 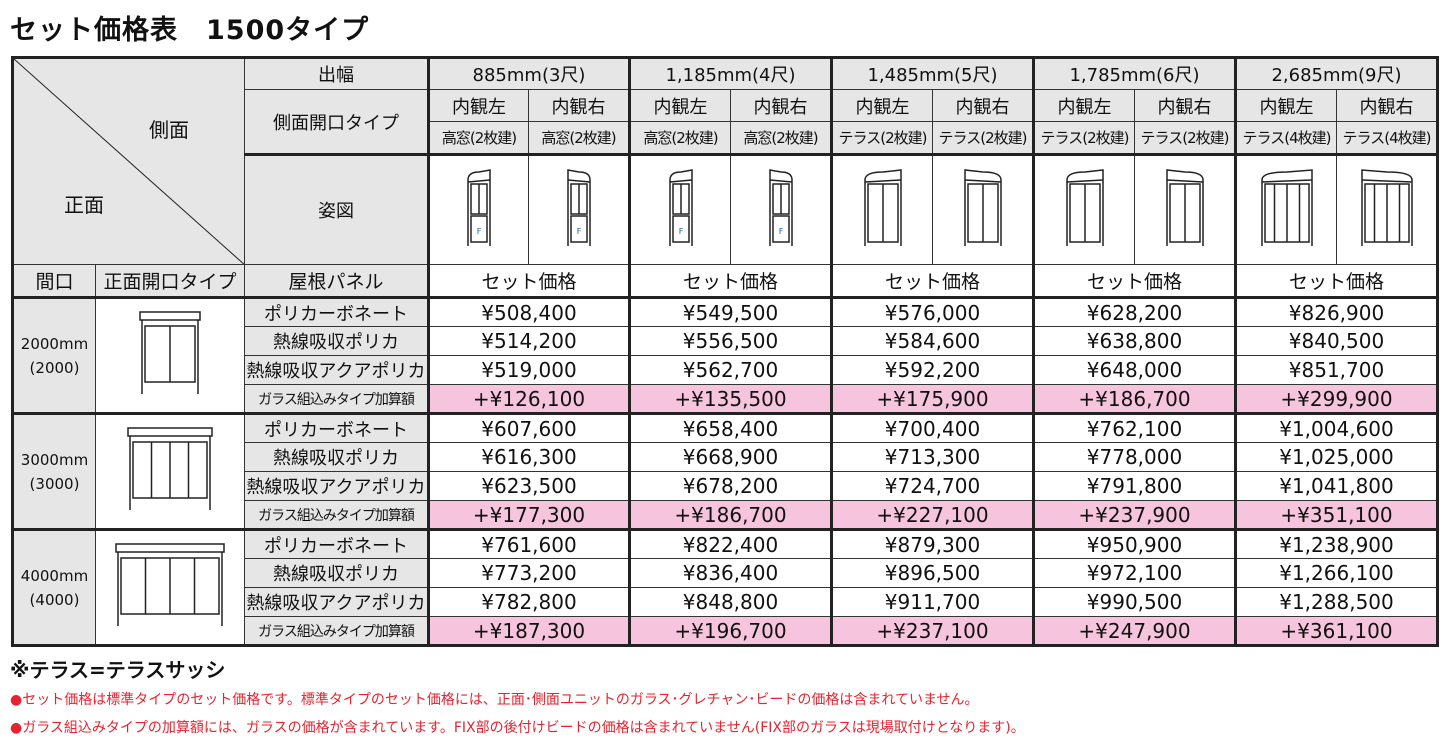 I want to click on price-cell: ¥549,500, so click(x=730, y=311).